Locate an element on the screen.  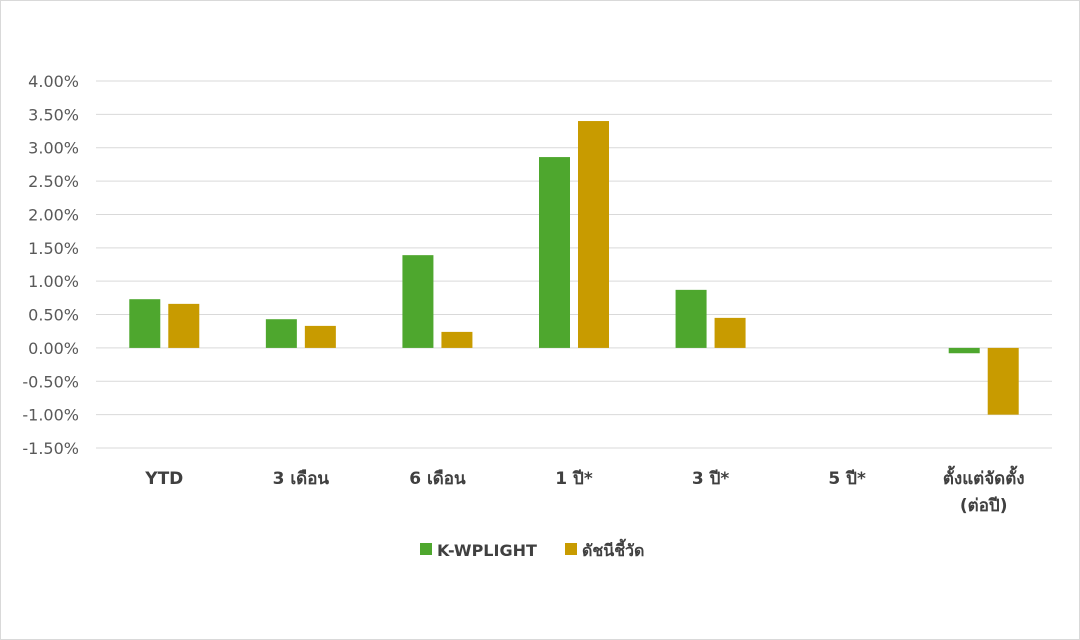
x-tick-label: YTD is located at coordinates (163, 479).